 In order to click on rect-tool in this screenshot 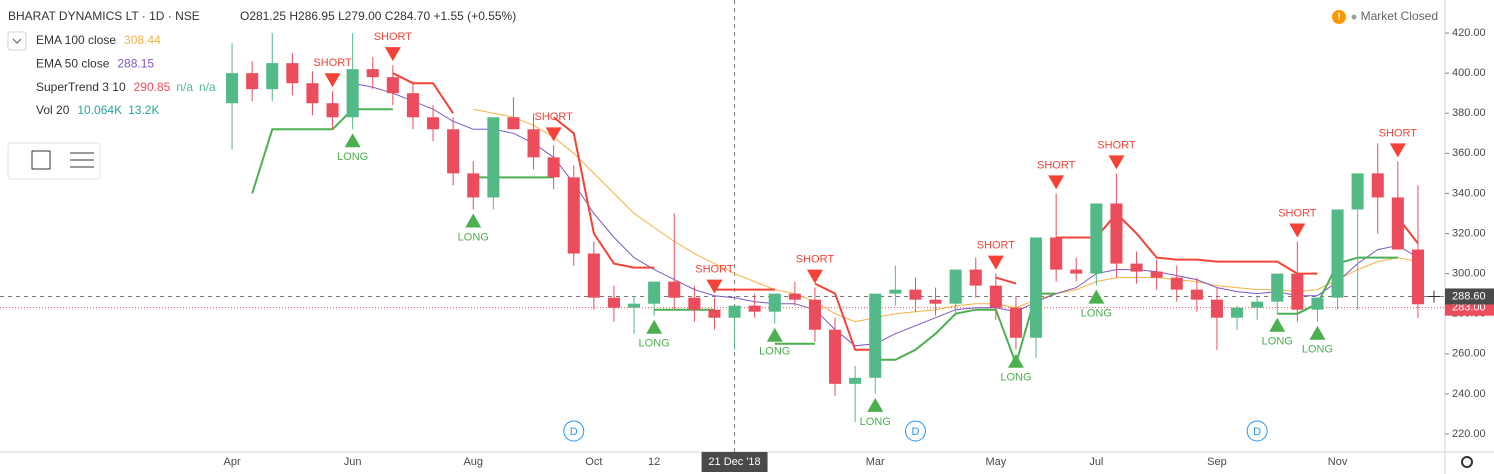, I will do `click(41, 160)`.